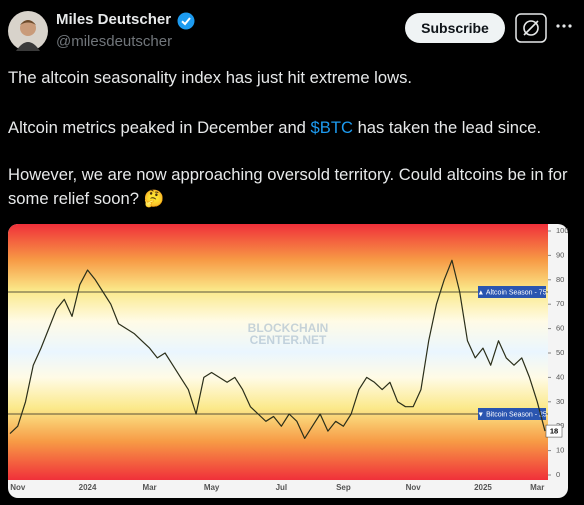 The height and width of the screenshot is (505, 584). I want to click on x-tick-label: May, so click(212, 487).